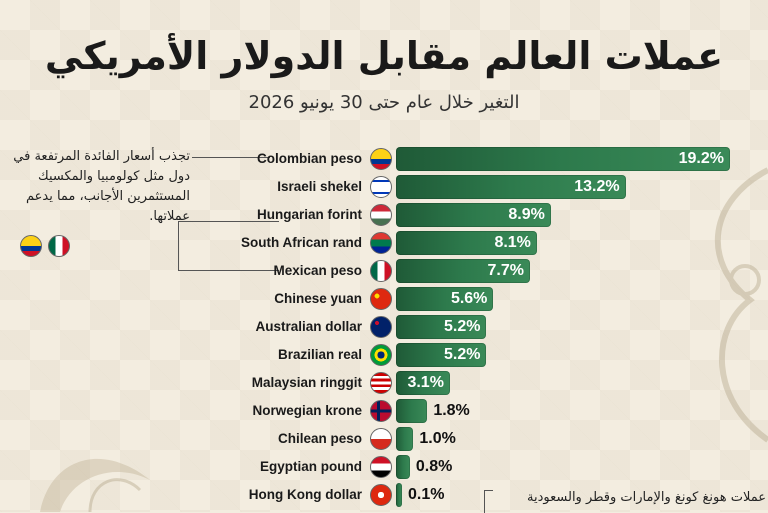 The height and width of the screenshot is (513, 768). What do you see at coordinates (469, 298) in the screenshot?
I see `value-label: 5.6%` at bounding box center [469, 298].